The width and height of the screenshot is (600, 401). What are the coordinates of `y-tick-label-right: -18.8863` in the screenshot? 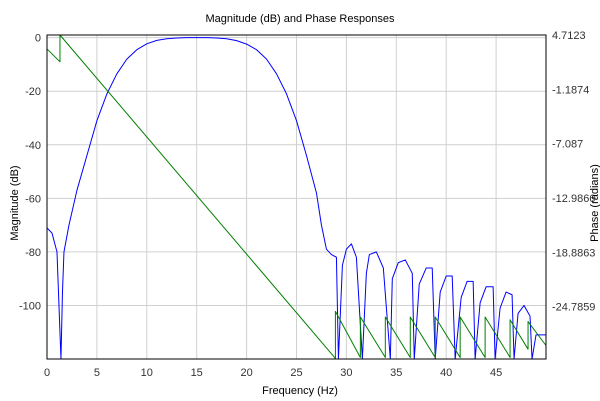 It's located at (573, 253).